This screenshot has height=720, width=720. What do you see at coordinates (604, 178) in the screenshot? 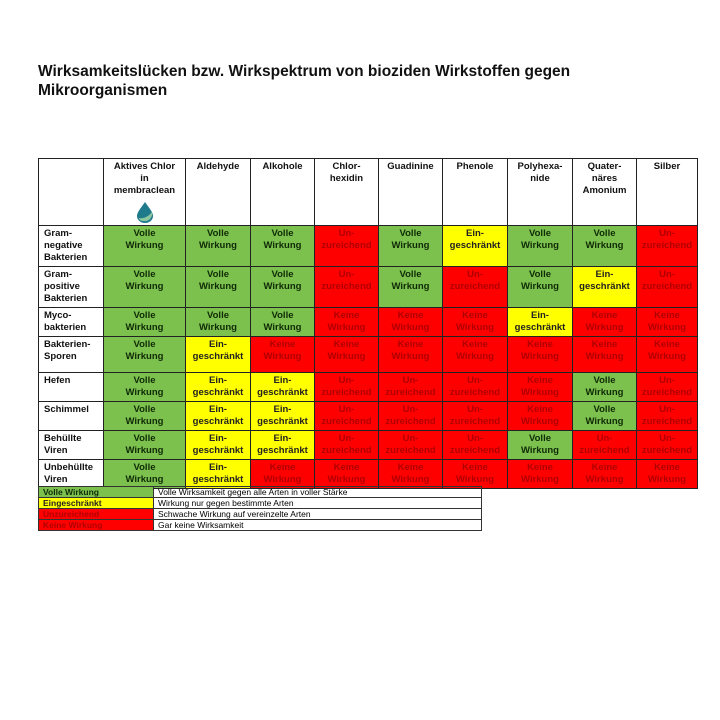
I see `column-header-label: näres` at bounding box center [604, 178].